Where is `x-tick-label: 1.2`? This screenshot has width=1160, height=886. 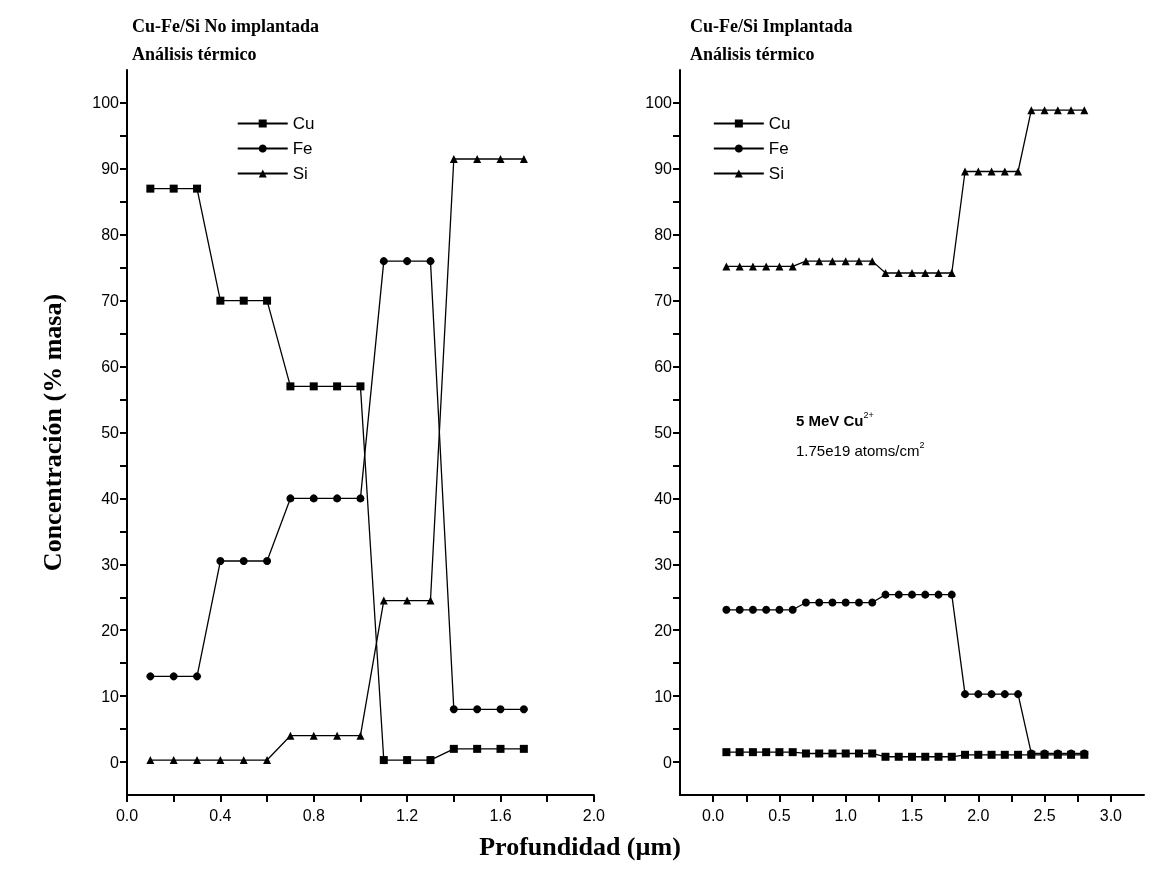
x-tick-label: 1.2 is located at coordinates (407, 815).